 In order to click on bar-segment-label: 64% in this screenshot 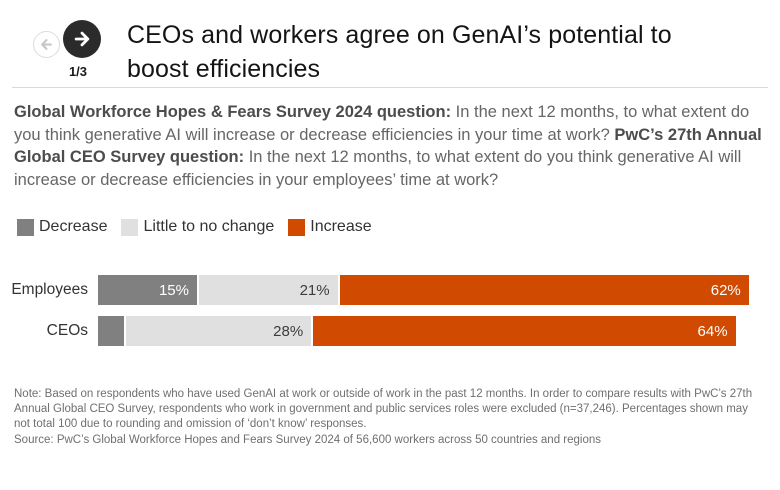, I will do `click(712, 331)`.